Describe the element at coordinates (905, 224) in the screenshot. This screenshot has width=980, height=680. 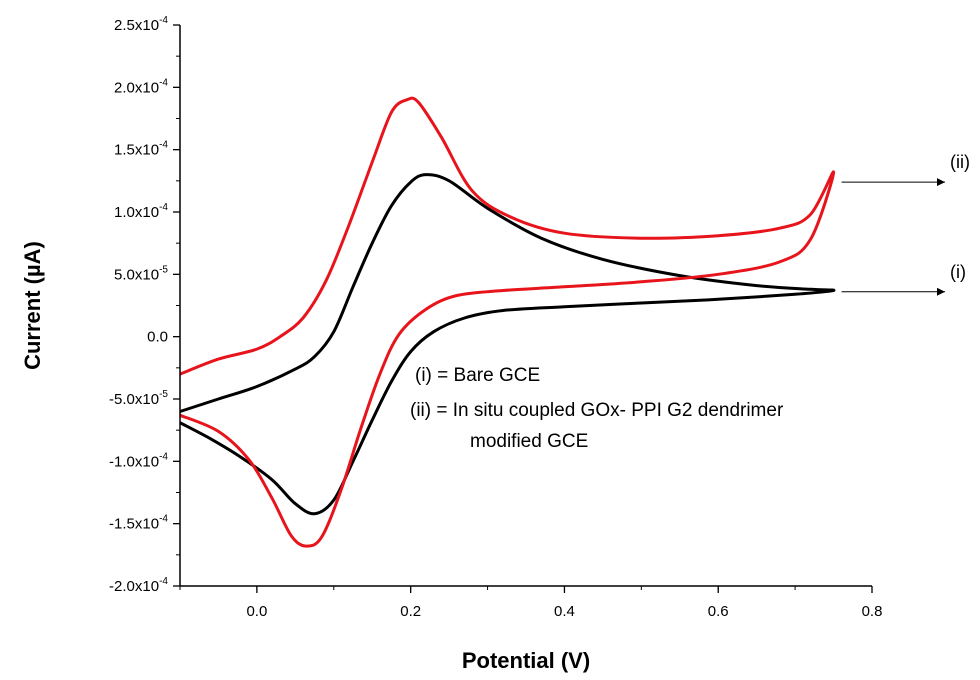
I see `curve-annotations: (ii) (i)` at that location.